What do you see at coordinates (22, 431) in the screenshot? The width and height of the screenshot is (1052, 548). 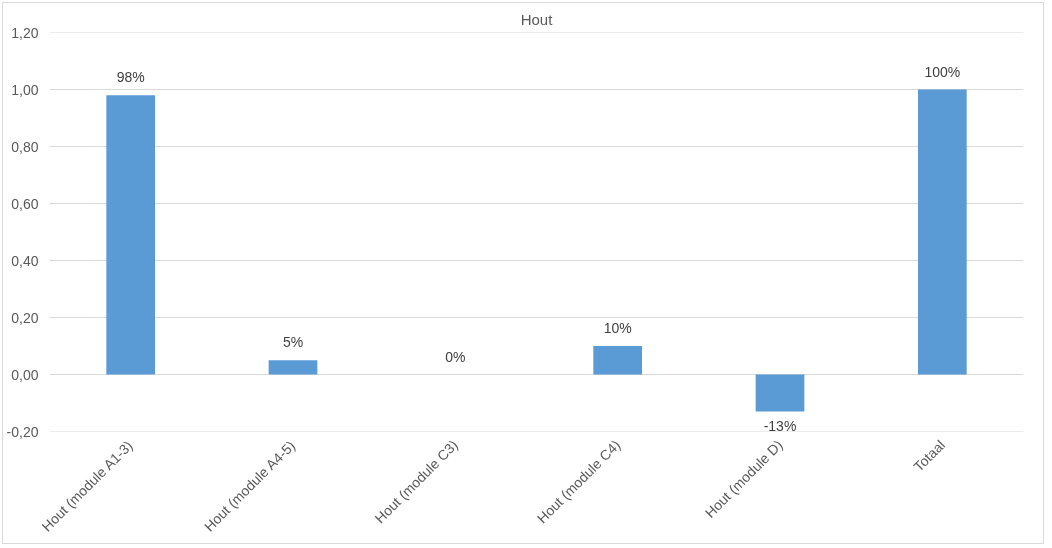 I see `y-tick-label: -0,20` at bounding box center [22, 431].